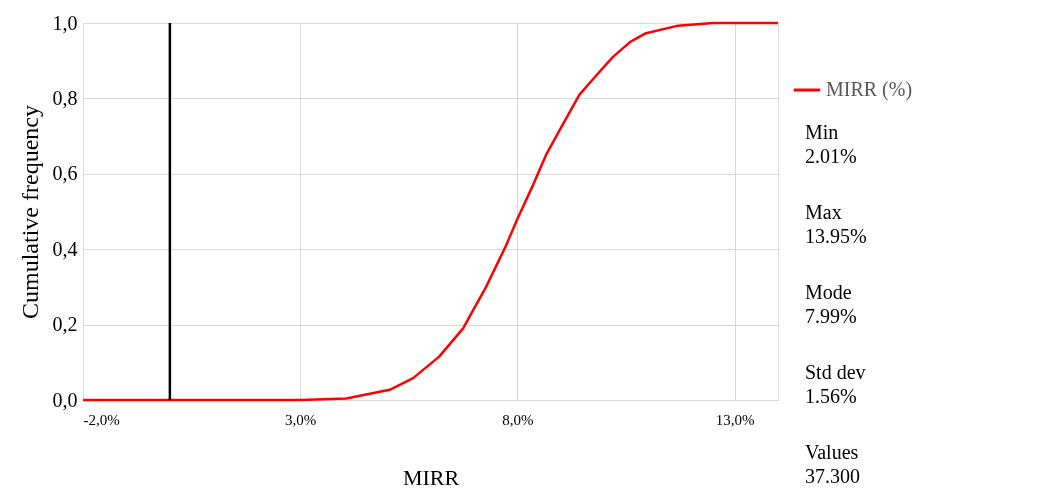 The width and height of the screenshot is (1047, 500). Describe the element at coordinates (518, 419) in the screenshot. I see `x-tick-label: 8,0%` at that location.